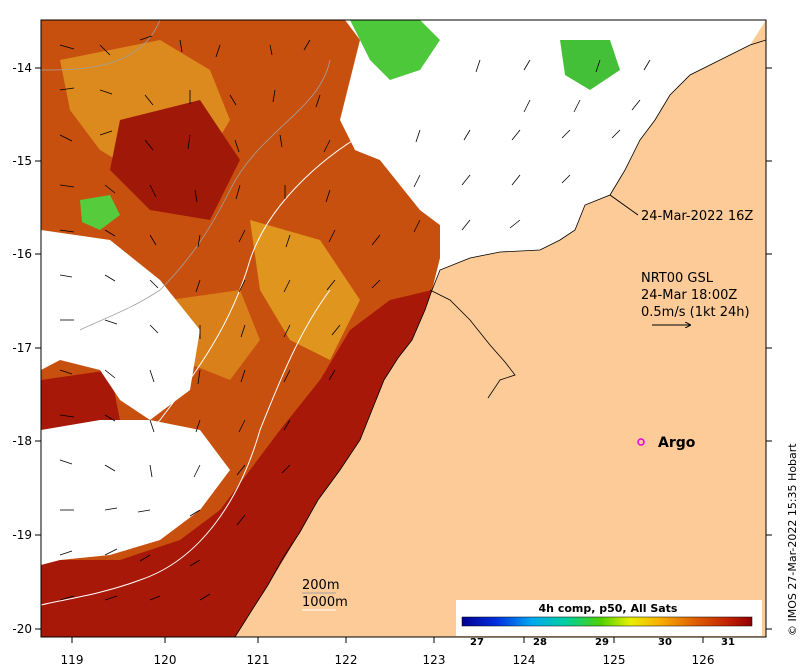 Image resolution: width=810 pixels, height=672 pixels. Describe the element at coordinates (346, 660) in the screenshot. I see `lon-tick-122: 122` at that location.